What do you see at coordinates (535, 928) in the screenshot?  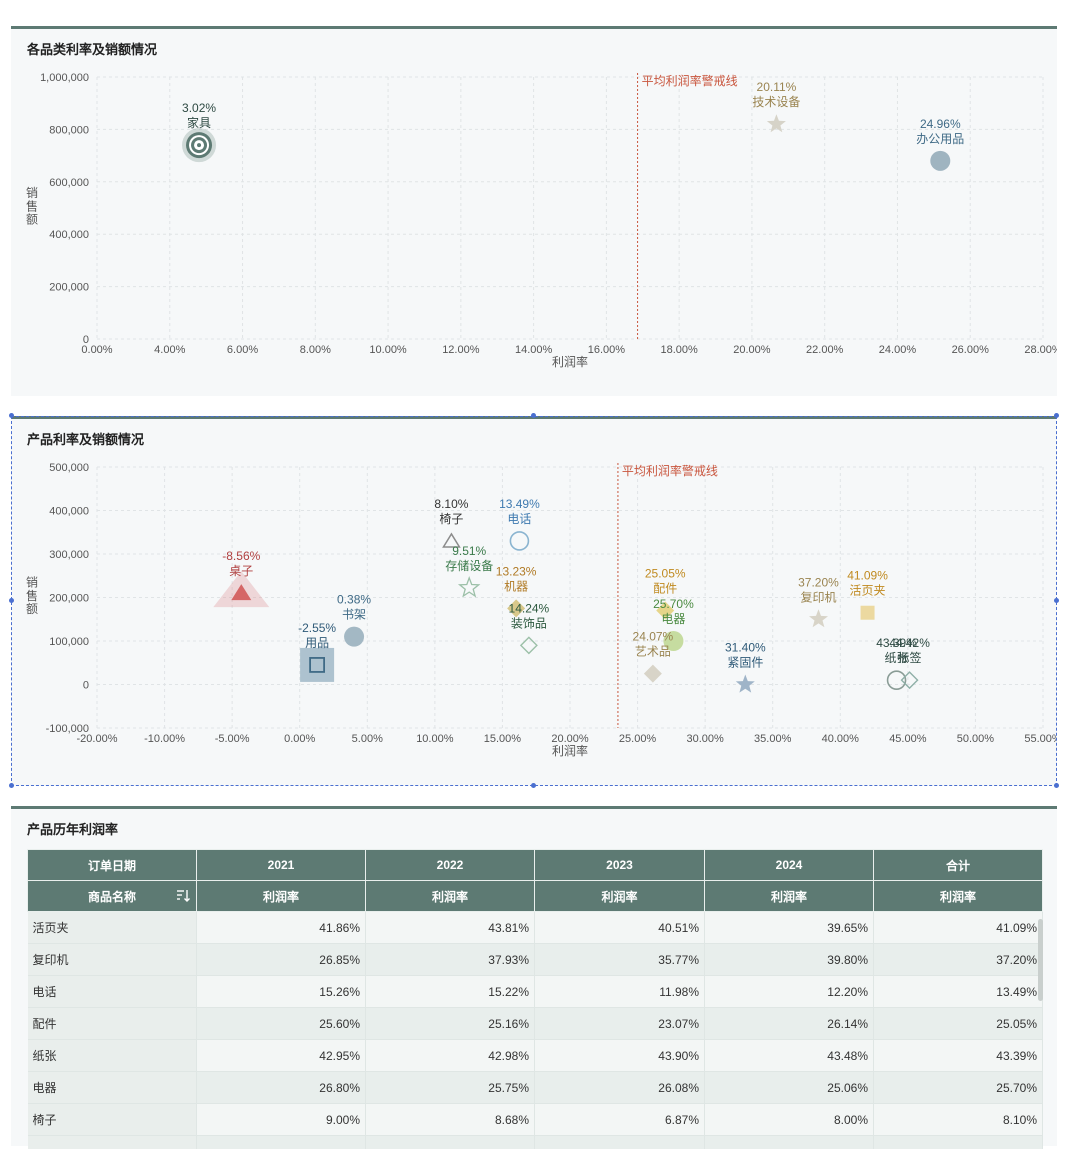 I see `table-row: 活页夹 41.86% 43.81% 40.51% 39.65% 41.09%` at bounding box center [535, 928].